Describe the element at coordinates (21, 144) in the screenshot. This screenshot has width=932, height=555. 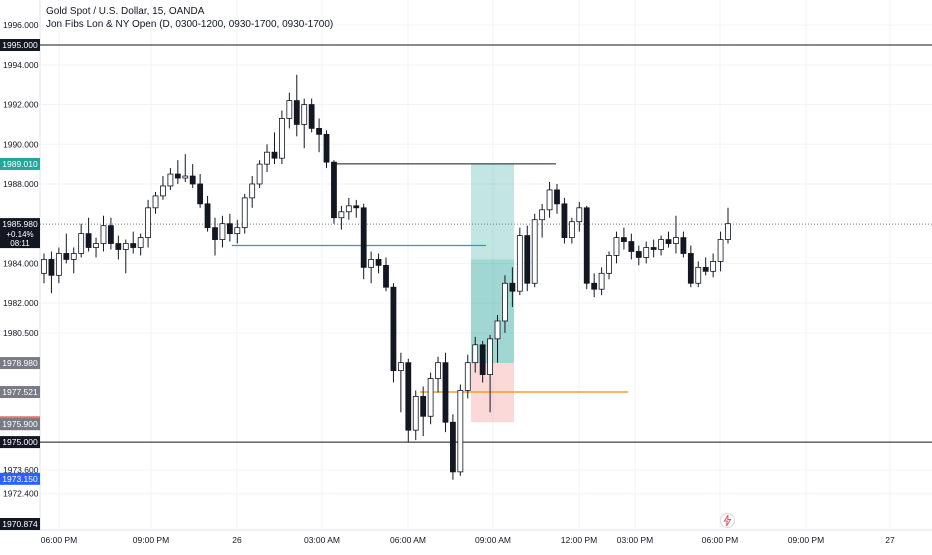
I see `y-tick-label: 1990.000` at that location.